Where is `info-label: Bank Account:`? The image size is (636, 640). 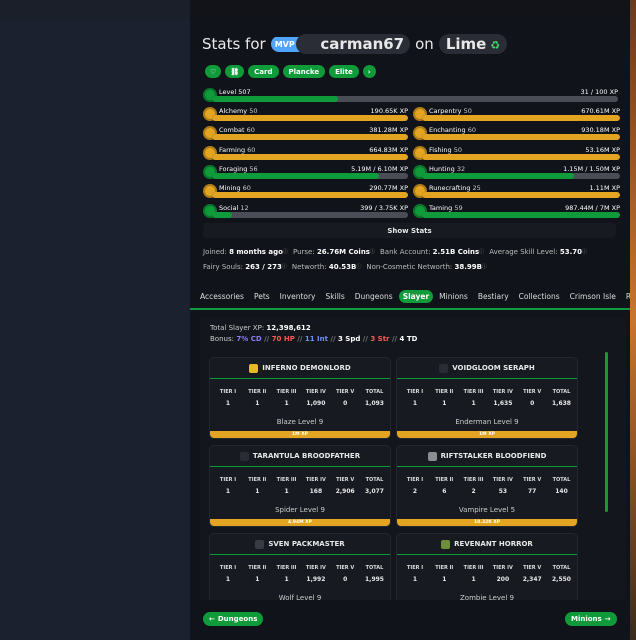 info-label: Bank Account: is located at coordinates (405, 252).